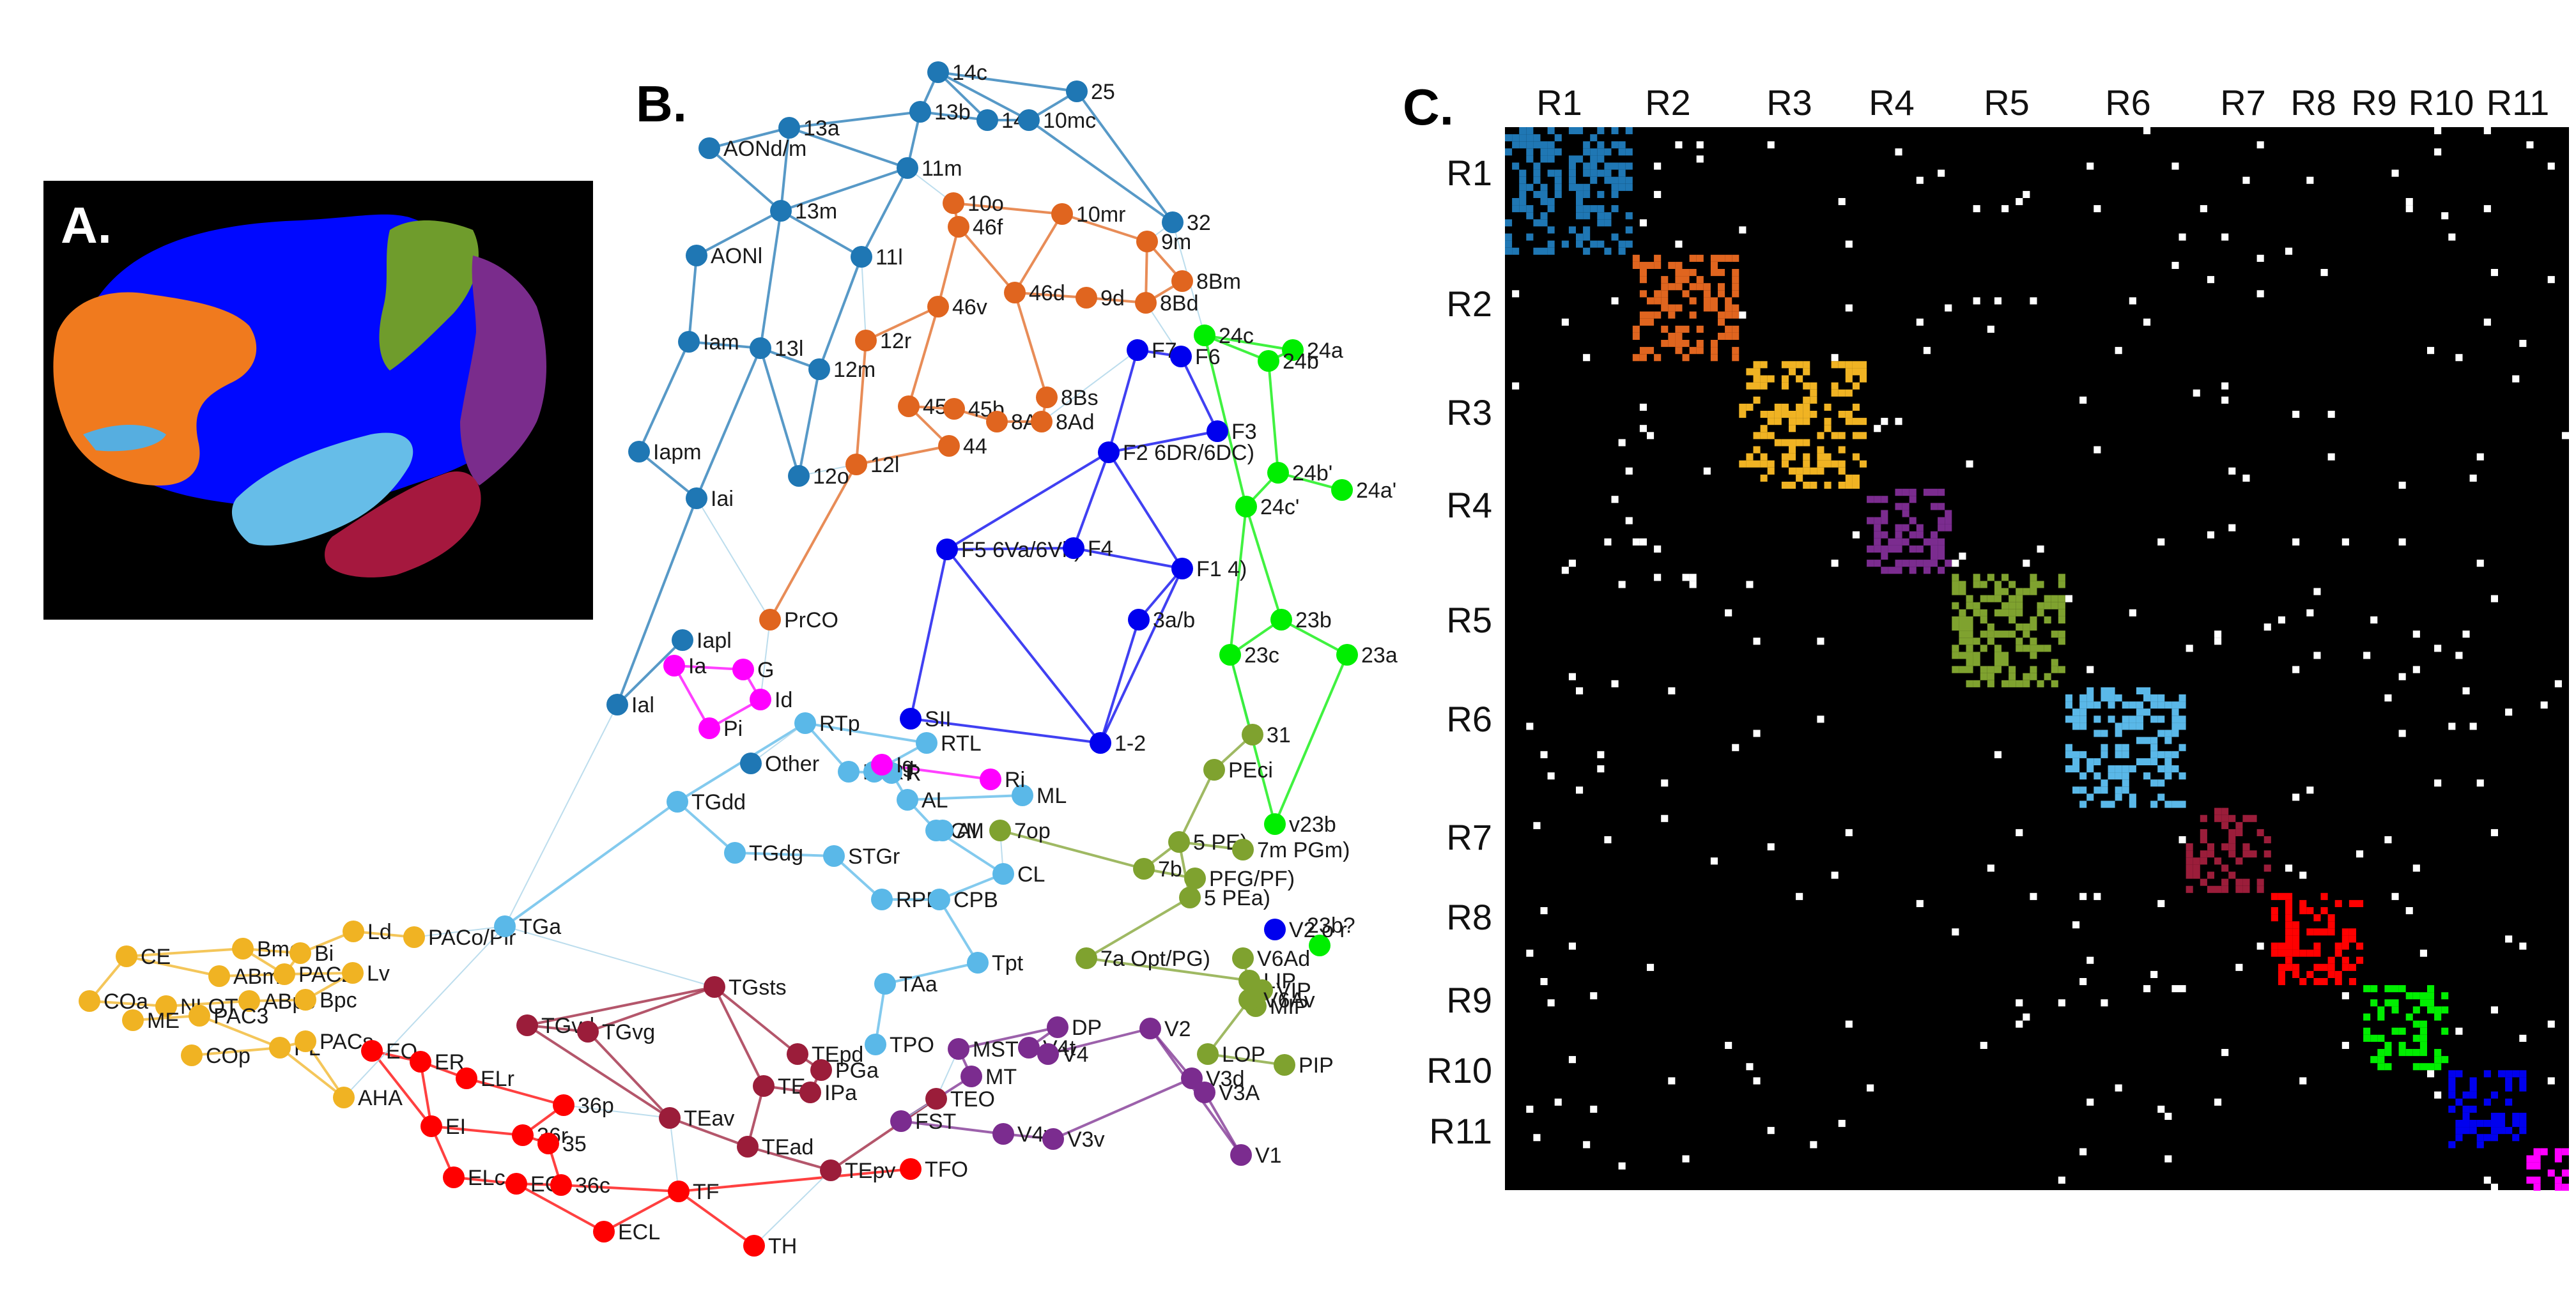  I want to click on matrix-row-label: R1, so click(1469, 173).